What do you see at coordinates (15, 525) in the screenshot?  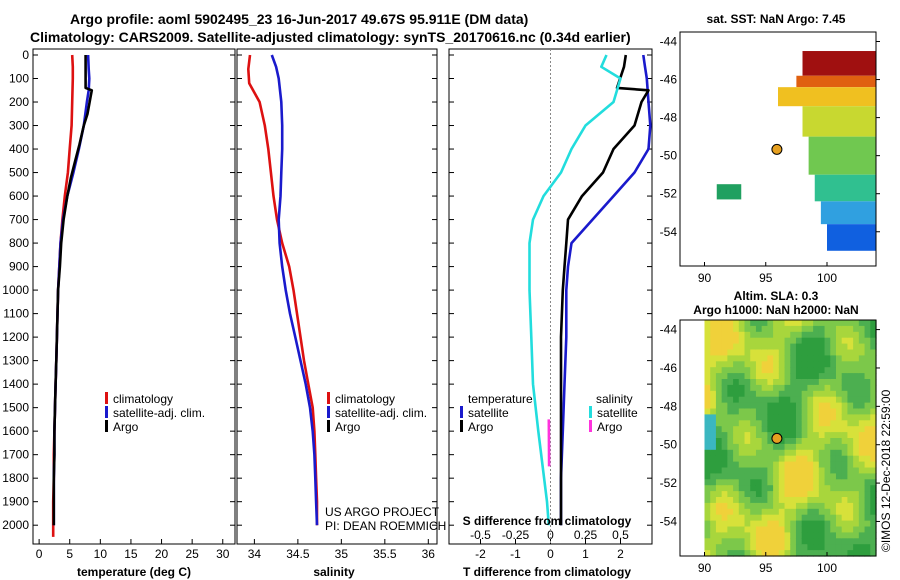 I see `y-tick-label: 2000` at bounding box center [15, 525].